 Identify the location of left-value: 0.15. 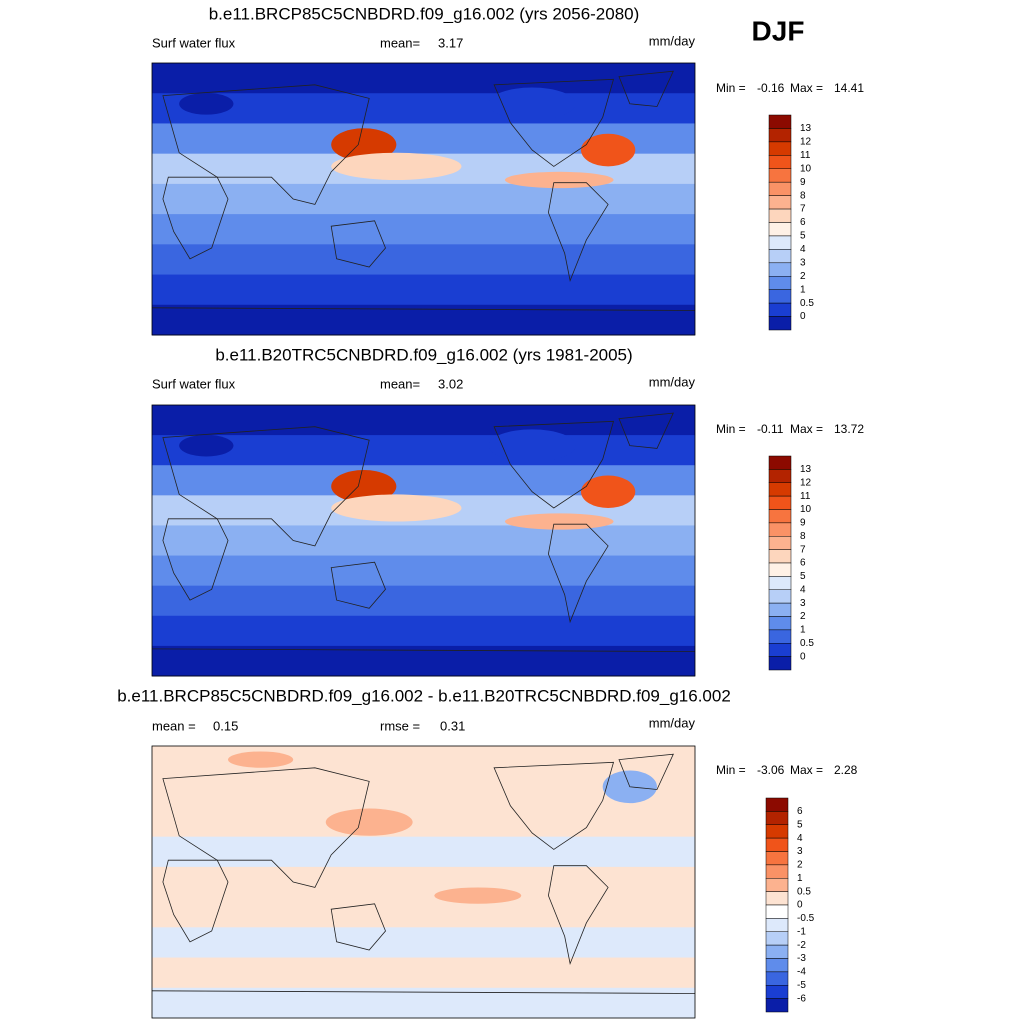
(225, 725).